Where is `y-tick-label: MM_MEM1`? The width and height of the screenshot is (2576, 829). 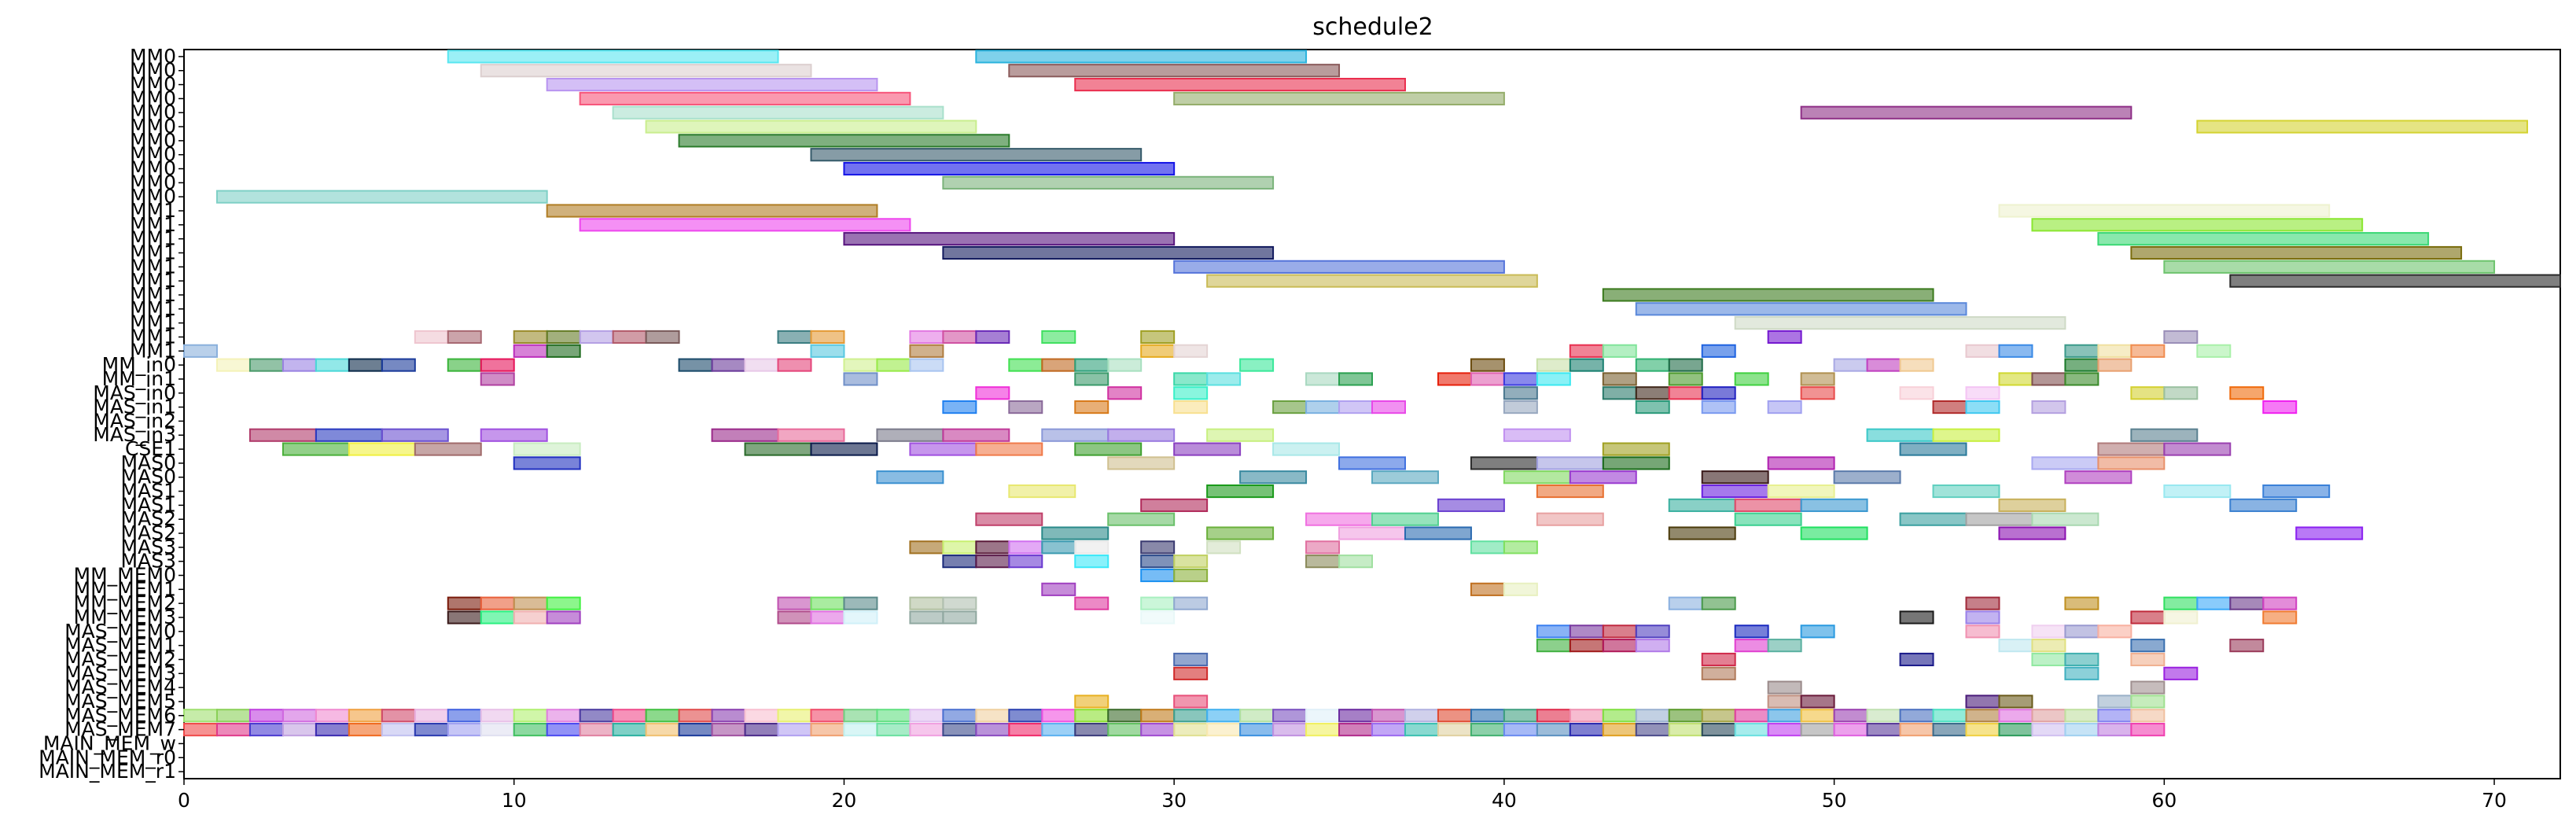 y-tick-label: MM_MEM1 is located at coordinates (125, 588).